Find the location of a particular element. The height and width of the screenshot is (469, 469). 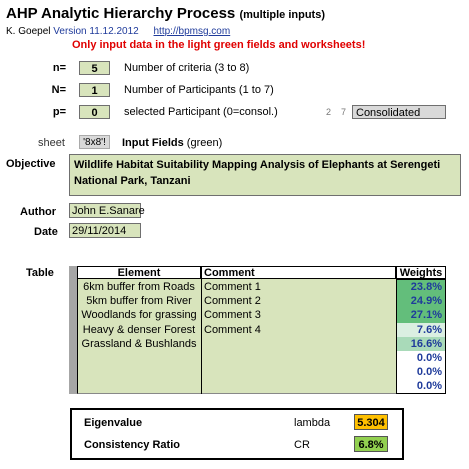

table-row: Grassland & Bushlands 16.6% is located at coordinates (261, 343).